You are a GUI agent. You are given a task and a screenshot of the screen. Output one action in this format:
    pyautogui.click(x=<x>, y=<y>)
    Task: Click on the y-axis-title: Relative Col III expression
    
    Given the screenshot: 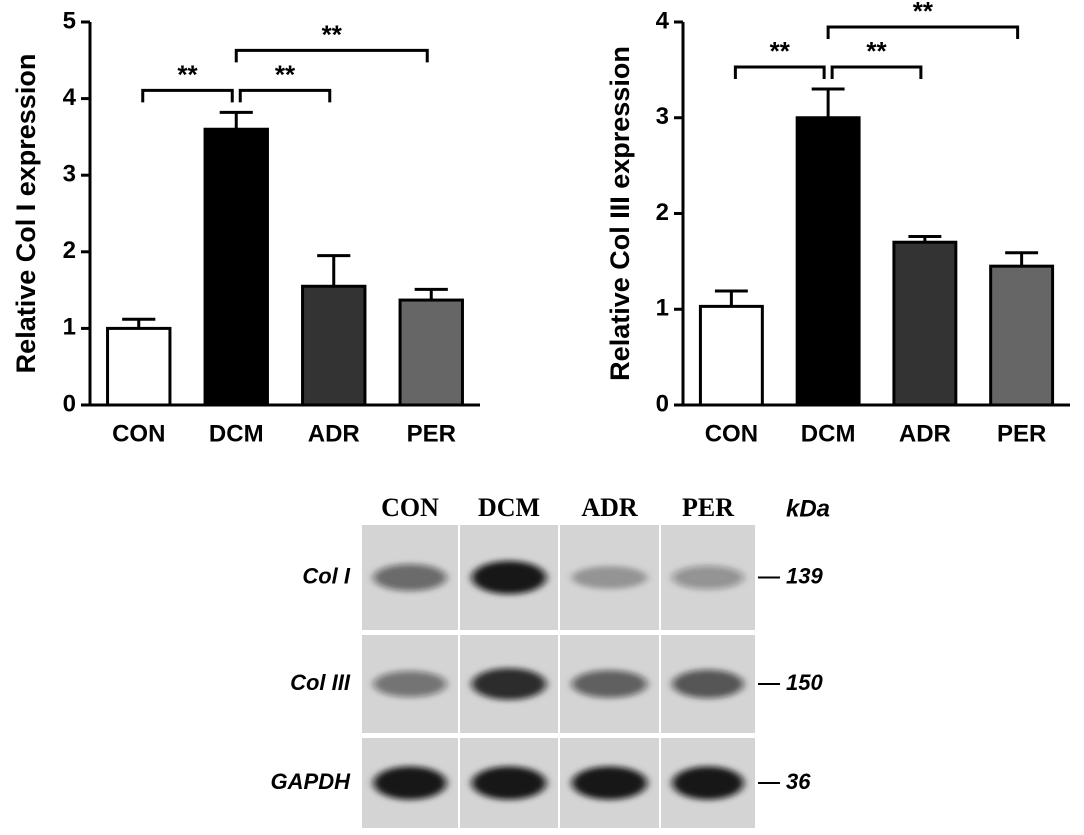 What is the action you would take?
    pyautogui.click(x=620, y=213)
    